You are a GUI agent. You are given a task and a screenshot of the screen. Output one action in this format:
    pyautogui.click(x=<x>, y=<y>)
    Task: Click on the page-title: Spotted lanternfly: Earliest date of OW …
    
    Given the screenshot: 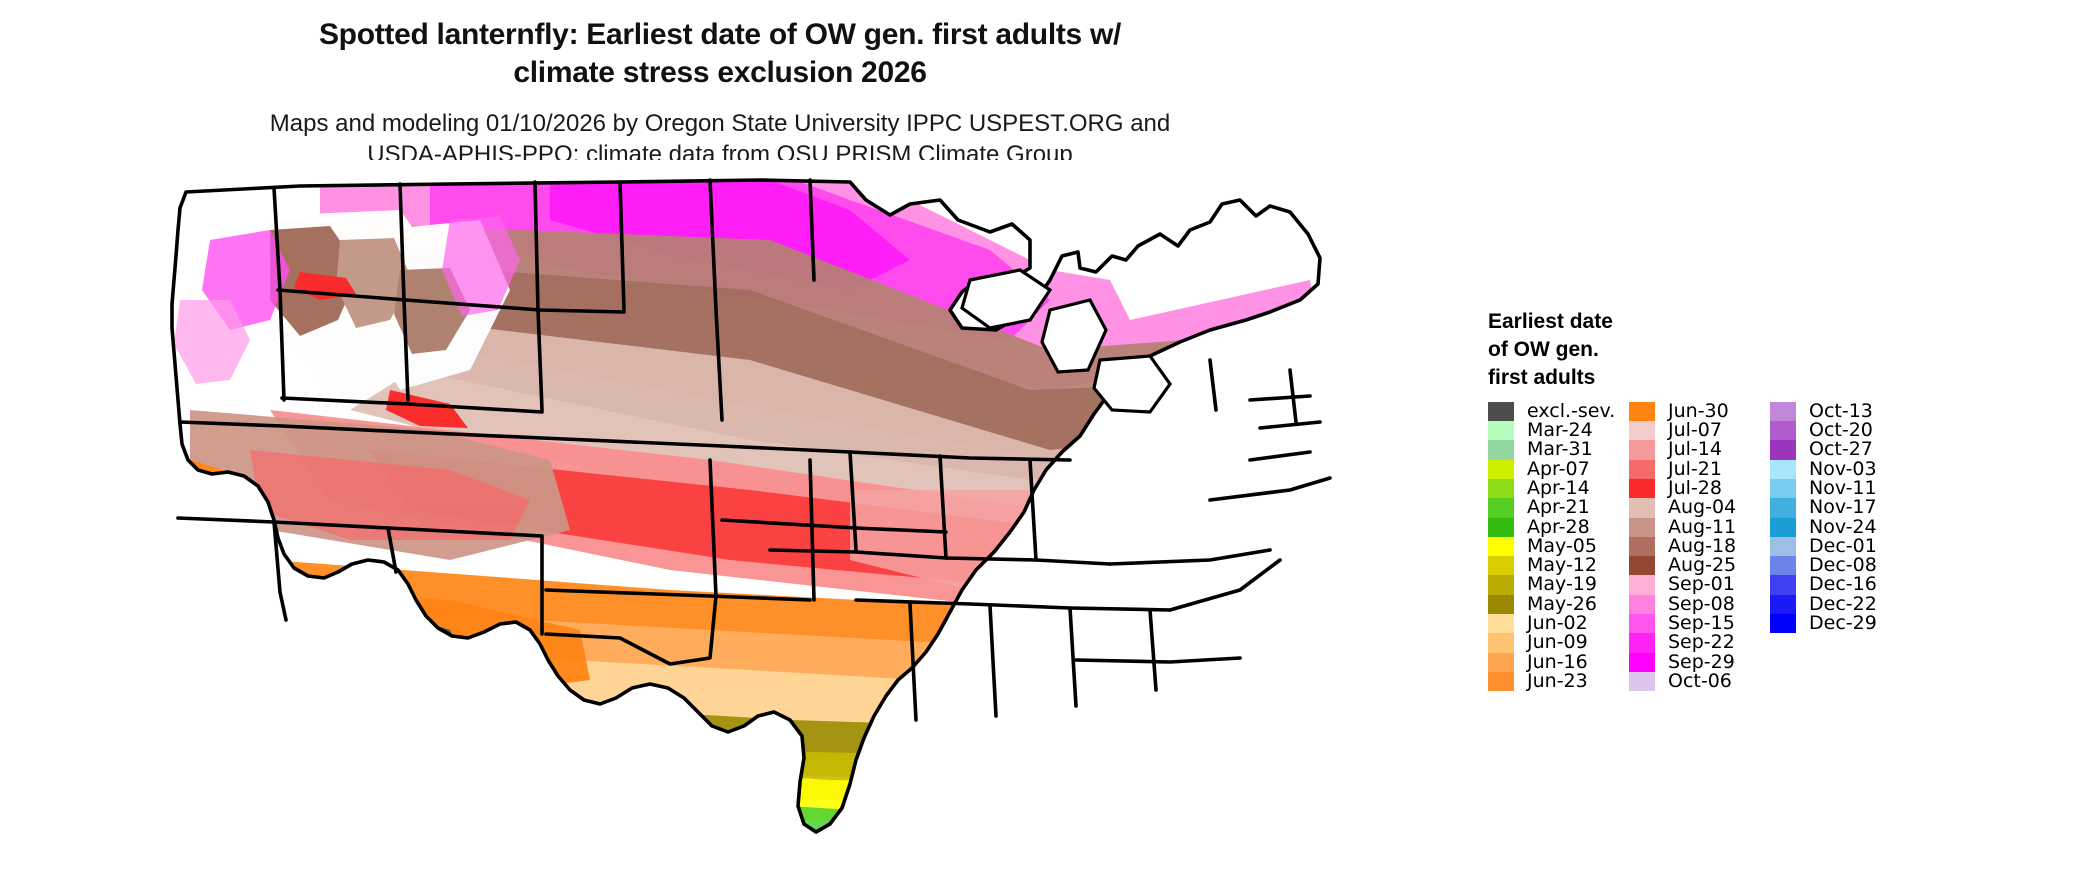 What is the action you would take?
    pyautogui.click(x=720, y=54)
    